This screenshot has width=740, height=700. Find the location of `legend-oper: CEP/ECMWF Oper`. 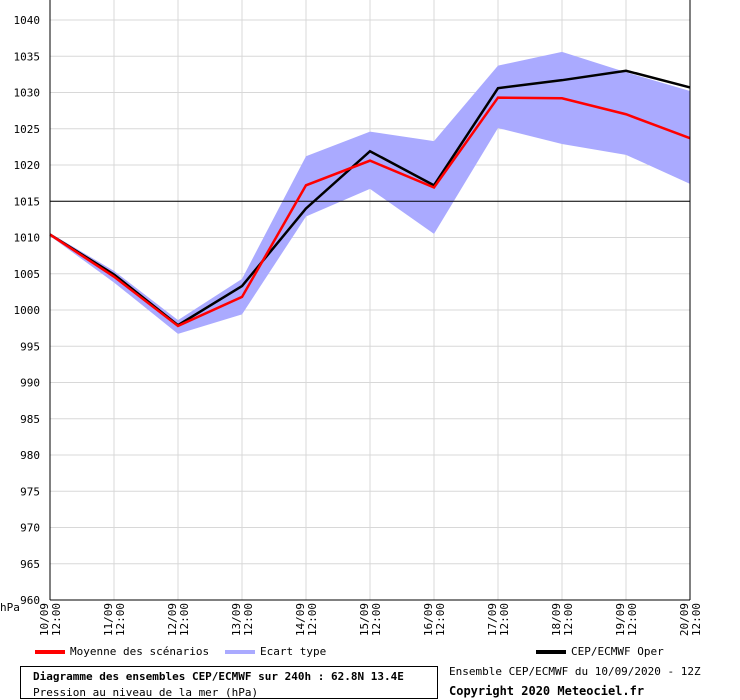

legend-oper: CEP/ECMWF Oper is located at coordinates (600, 651).